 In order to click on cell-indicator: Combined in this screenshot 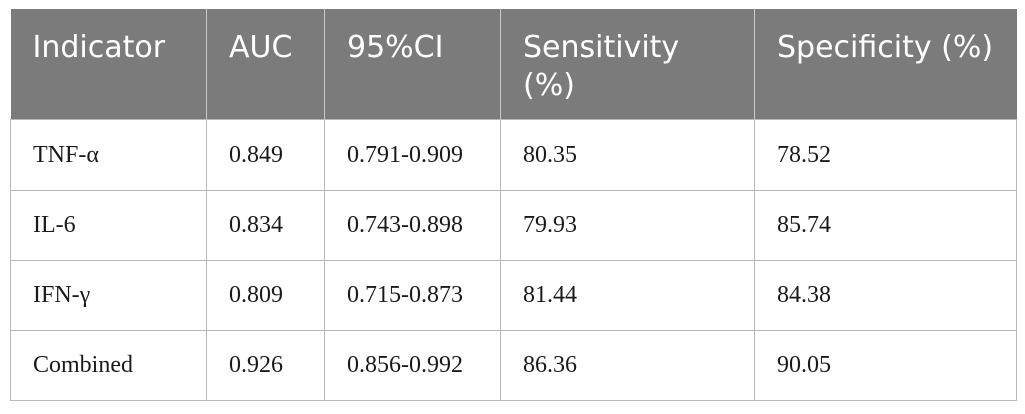, I will do `click(108, 365)`.